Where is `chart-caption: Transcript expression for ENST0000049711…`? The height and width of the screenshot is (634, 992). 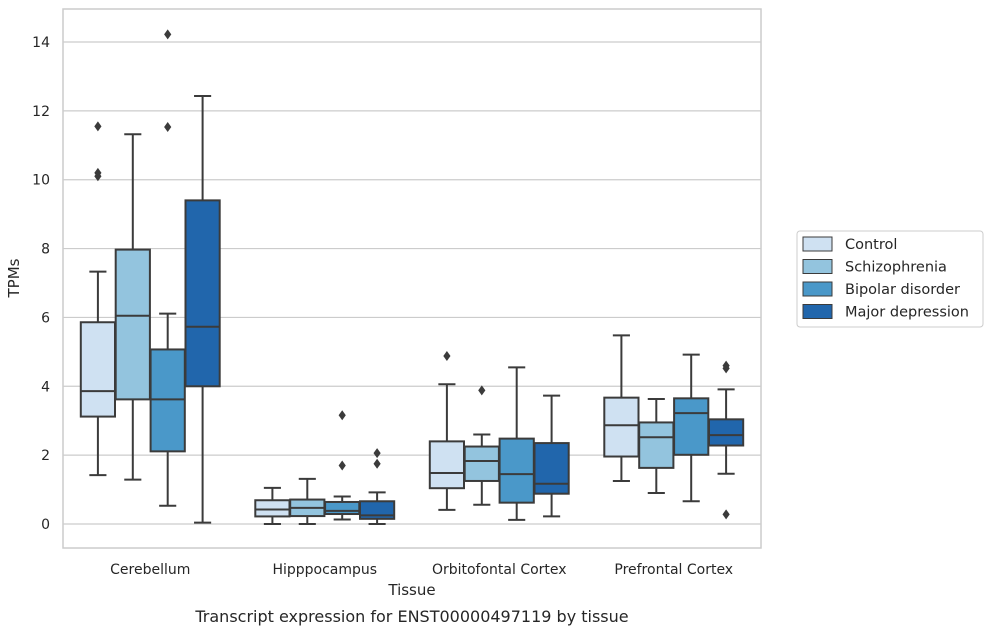
chart-caption: Transcript expression for ENST0000049711… is located at coordinates (411, 616).